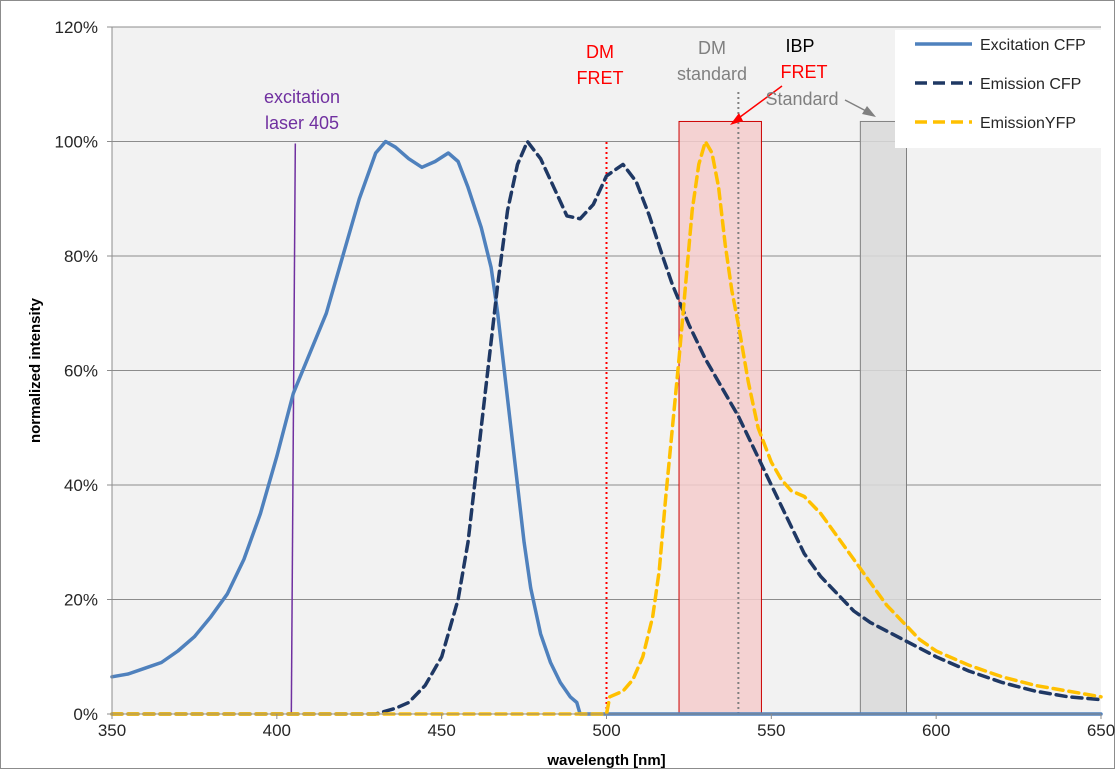  Describe the element at coordinates (600, 52) in the screenshot. I see `dm-fret-label: DM` at that location.